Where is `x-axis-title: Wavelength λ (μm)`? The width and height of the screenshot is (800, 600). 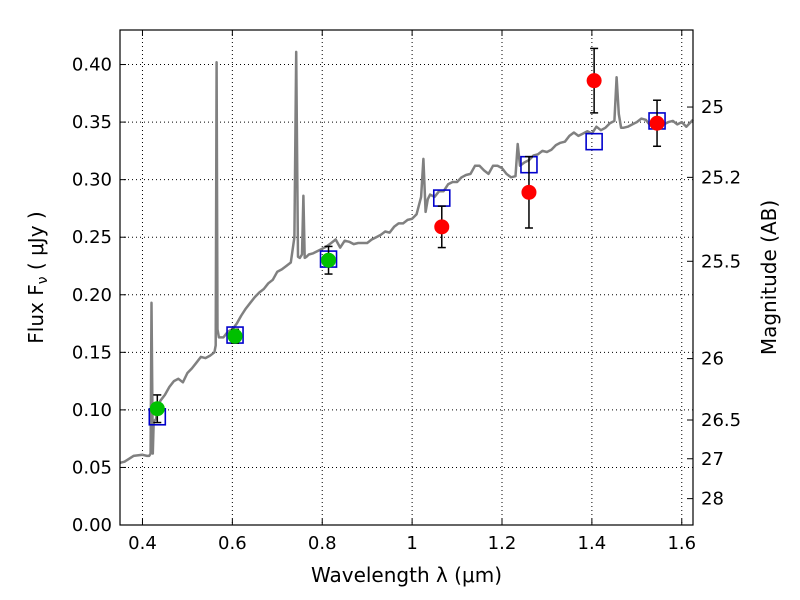 x-axis-title: Wavelength λ (μm) is located at coordinates (406, 575).